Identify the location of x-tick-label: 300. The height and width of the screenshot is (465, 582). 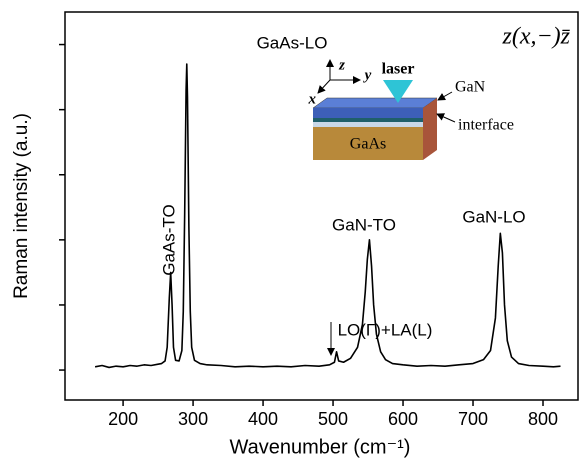
(193, 419).